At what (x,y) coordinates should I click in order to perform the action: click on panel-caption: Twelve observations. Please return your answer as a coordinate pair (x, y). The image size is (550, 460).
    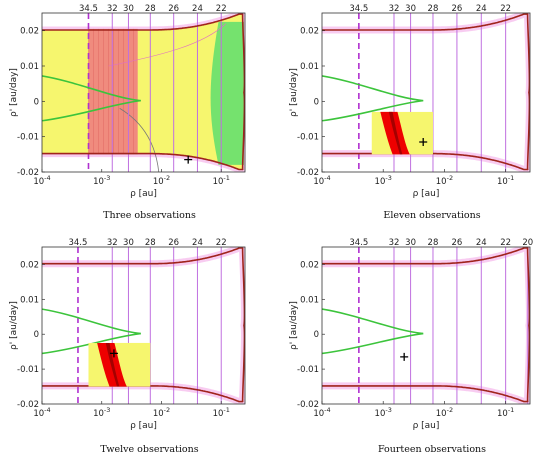
    Looking at the image, I should click on (149, 449).